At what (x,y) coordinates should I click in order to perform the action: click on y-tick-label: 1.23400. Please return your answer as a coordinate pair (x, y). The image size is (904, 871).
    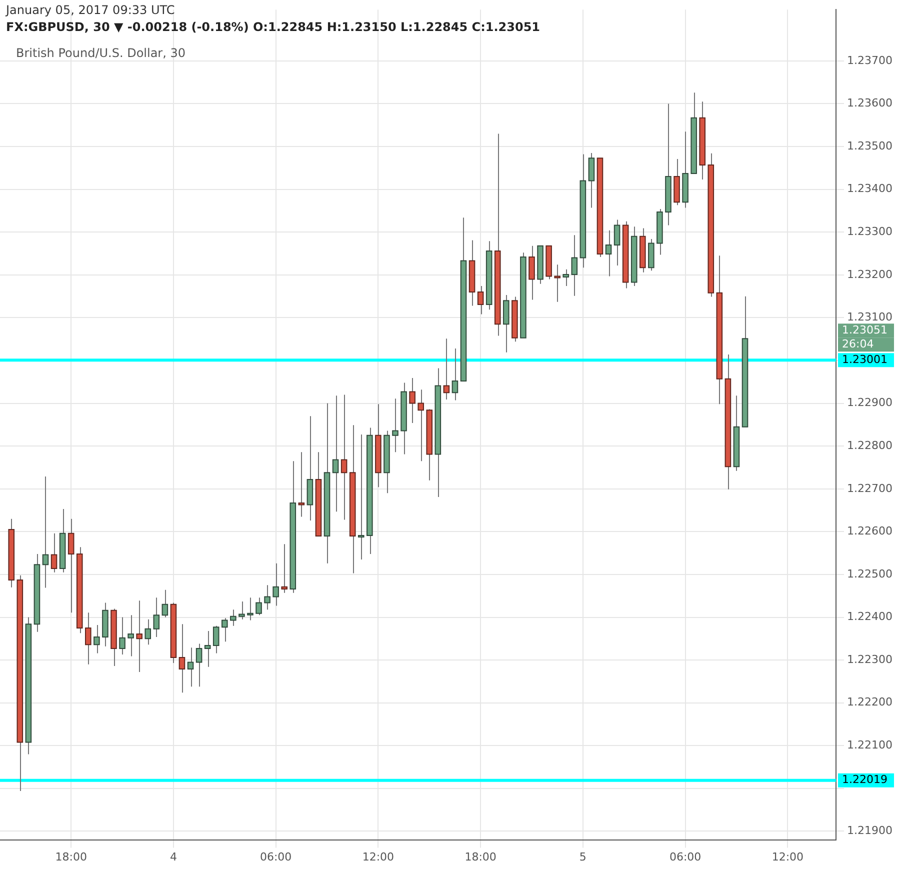
    Looking at the image, I should click on (869, 189).